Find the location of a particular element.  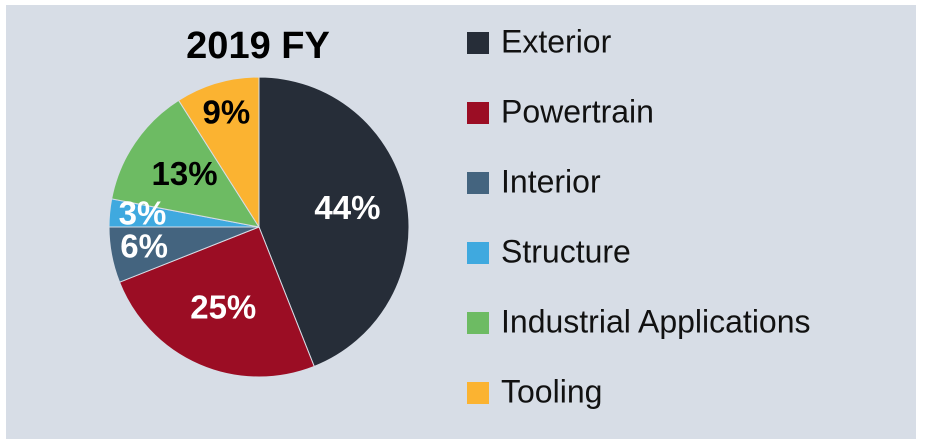

legend-label: Tooling is located at coordinates (551, 391).